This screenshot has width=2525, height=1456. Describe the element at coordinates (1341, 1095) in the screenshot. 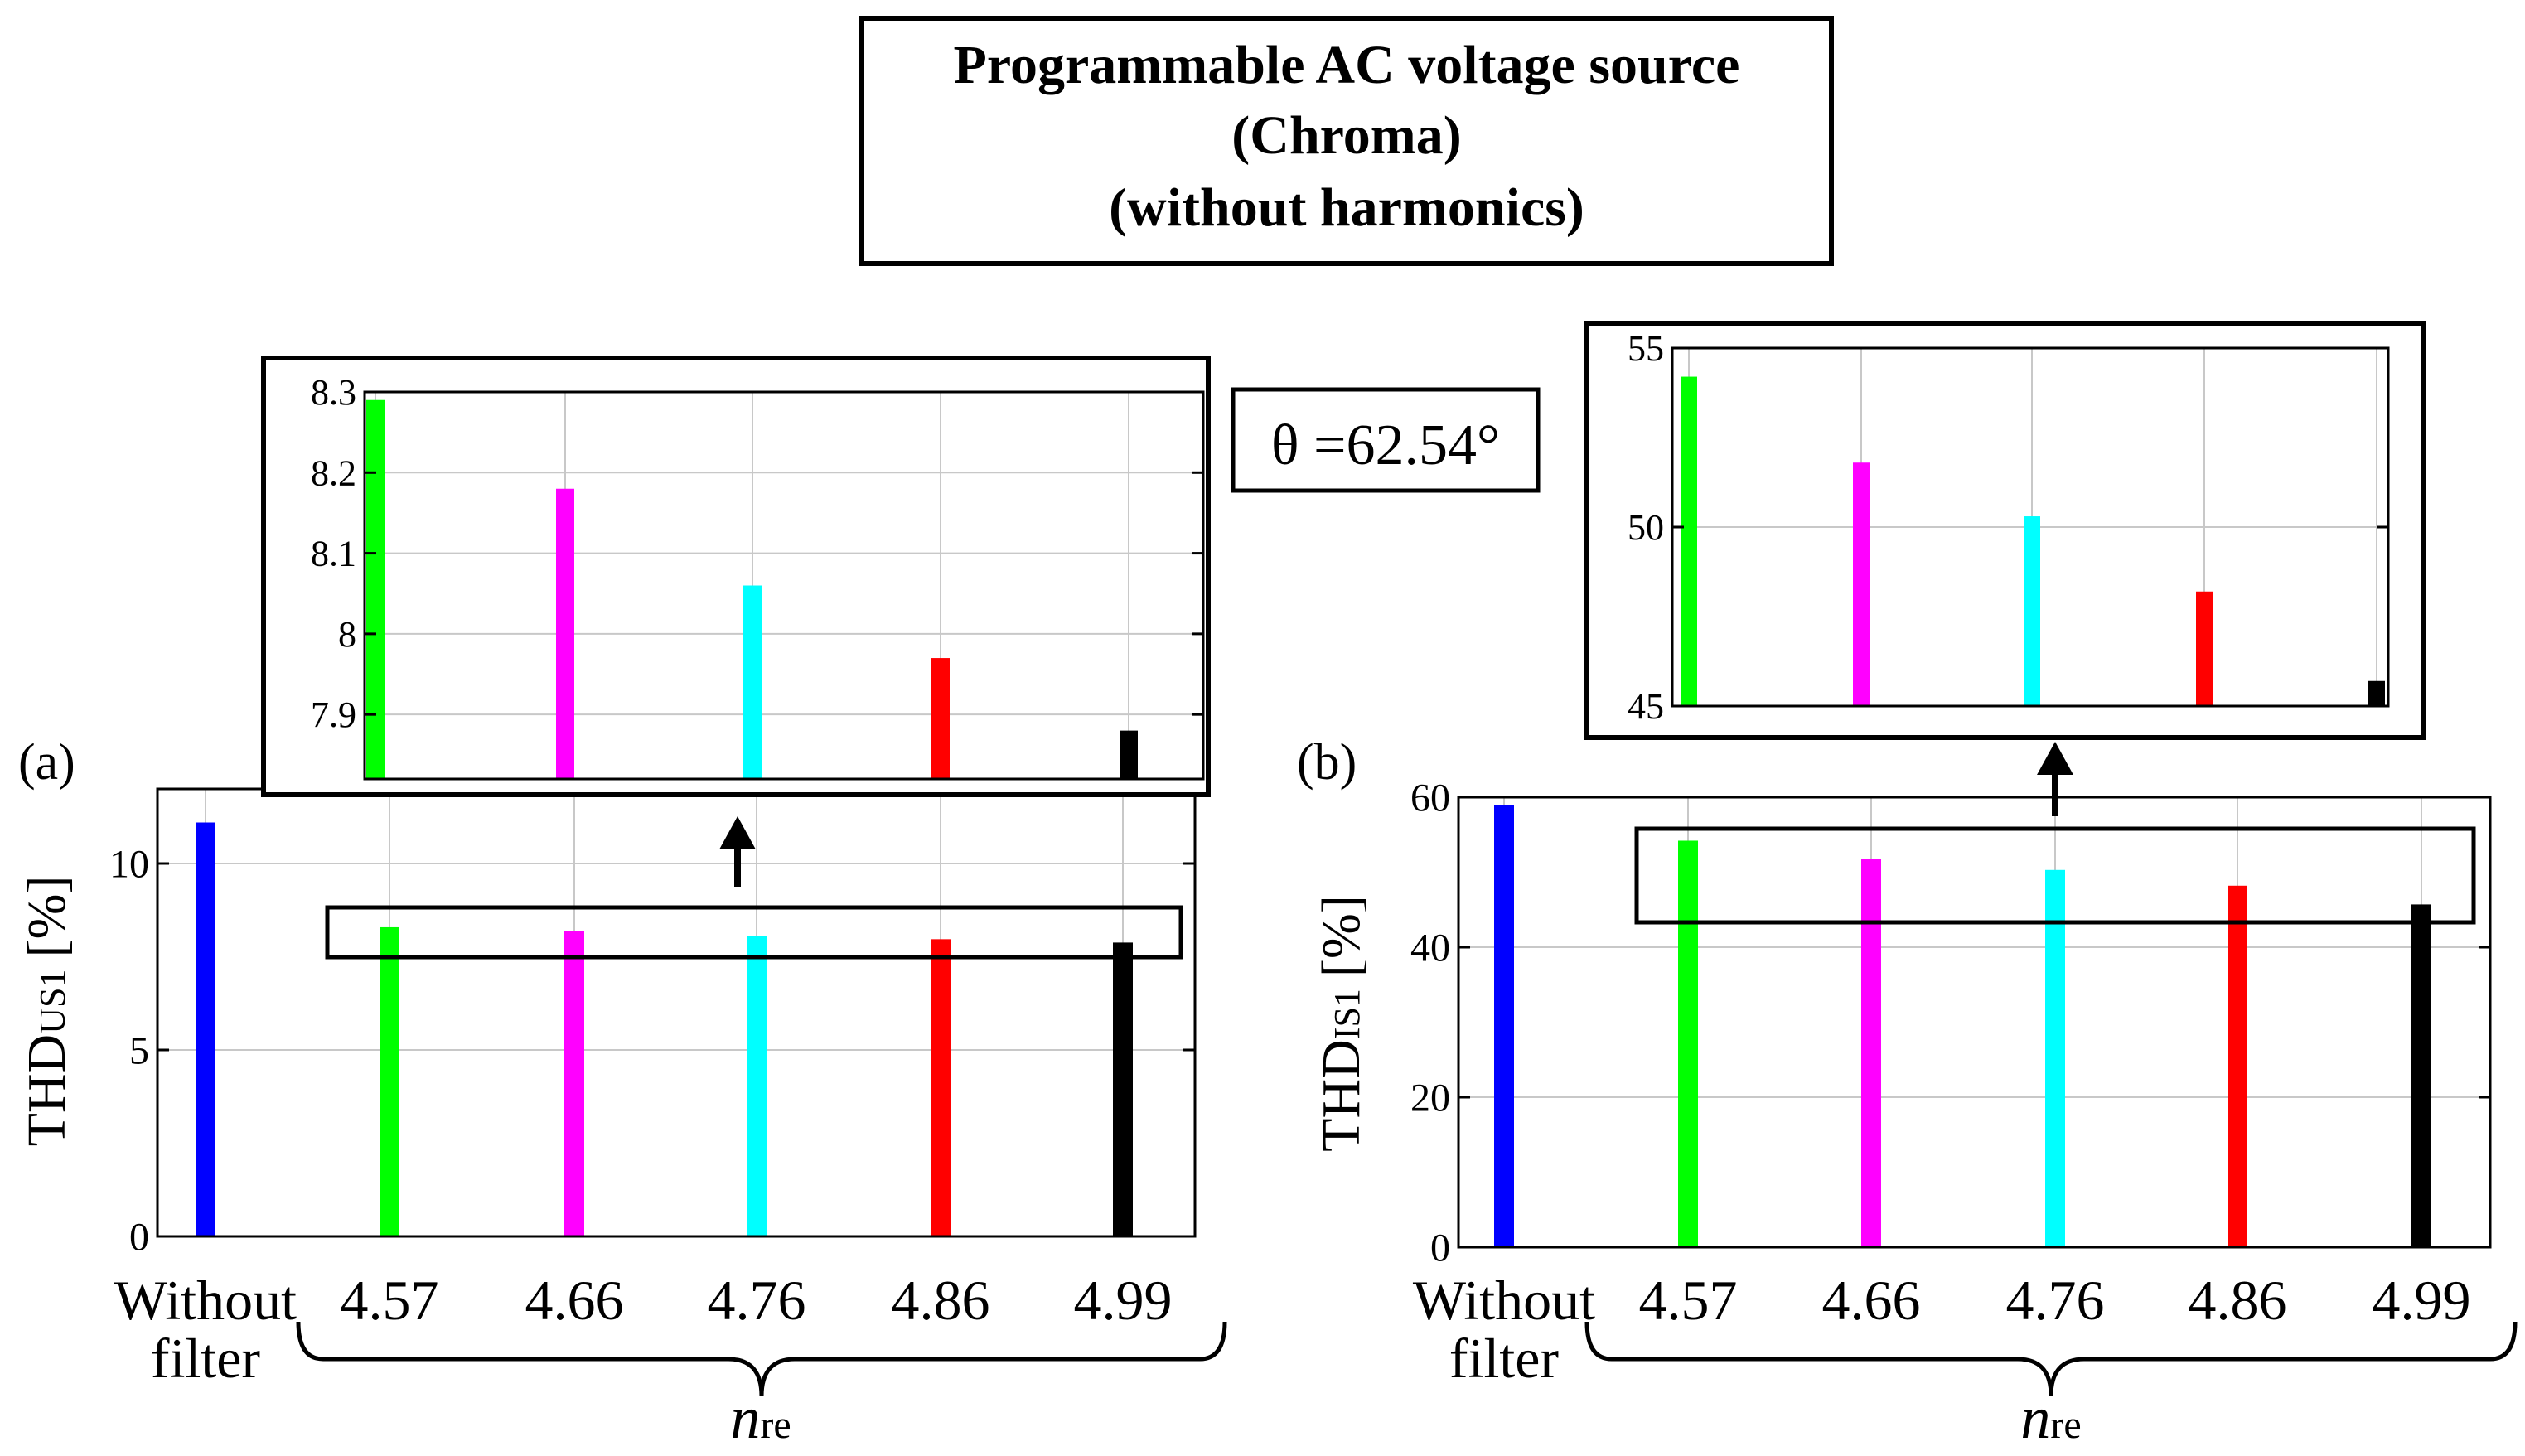

I see `panel-b-ylabel-main: THD` at that location.